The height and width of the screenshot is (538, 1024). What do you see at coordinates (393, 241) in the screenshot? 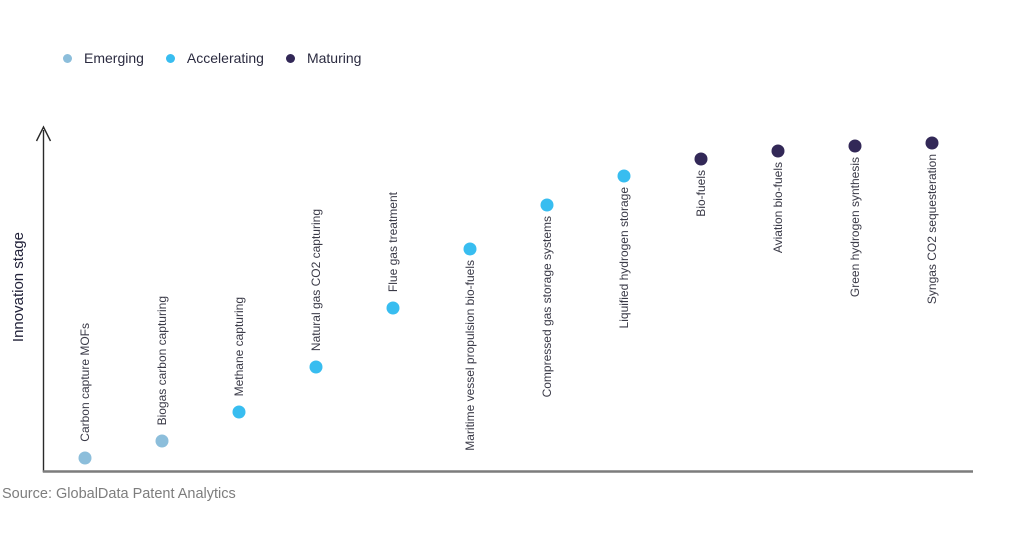
I see `category-label: Flue gas treatment` at bounding box center [393, 241].